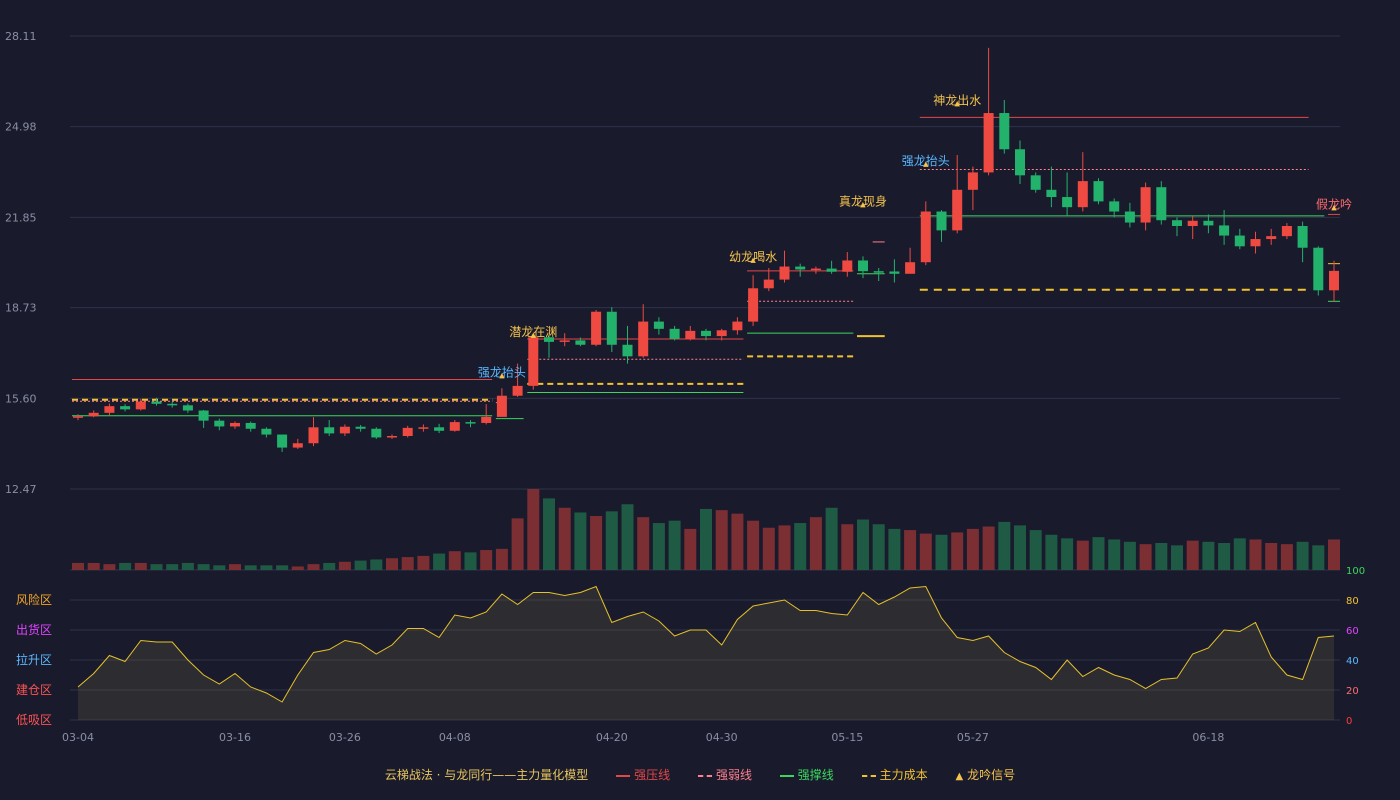 Image resolution: width=1400 pixels, height=800 pixels. I want to click on legend-signal: ▲ 龙吟信号, so click(985, 775).